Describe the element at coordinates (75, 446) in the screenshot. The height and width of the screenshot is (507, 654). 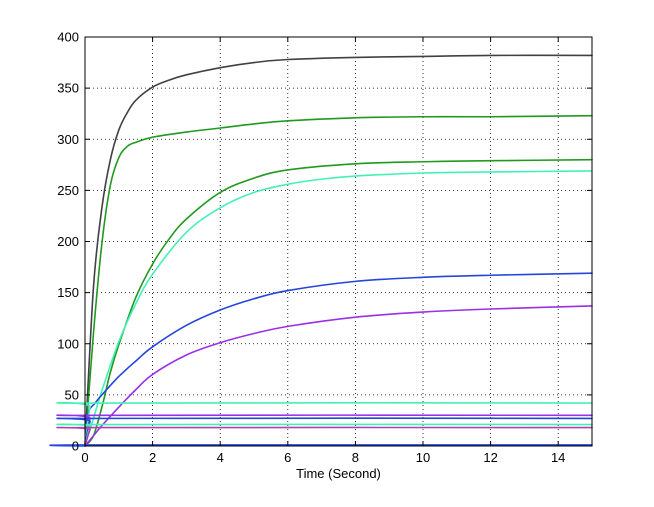
I see `y-tick-label: 0` at that location.